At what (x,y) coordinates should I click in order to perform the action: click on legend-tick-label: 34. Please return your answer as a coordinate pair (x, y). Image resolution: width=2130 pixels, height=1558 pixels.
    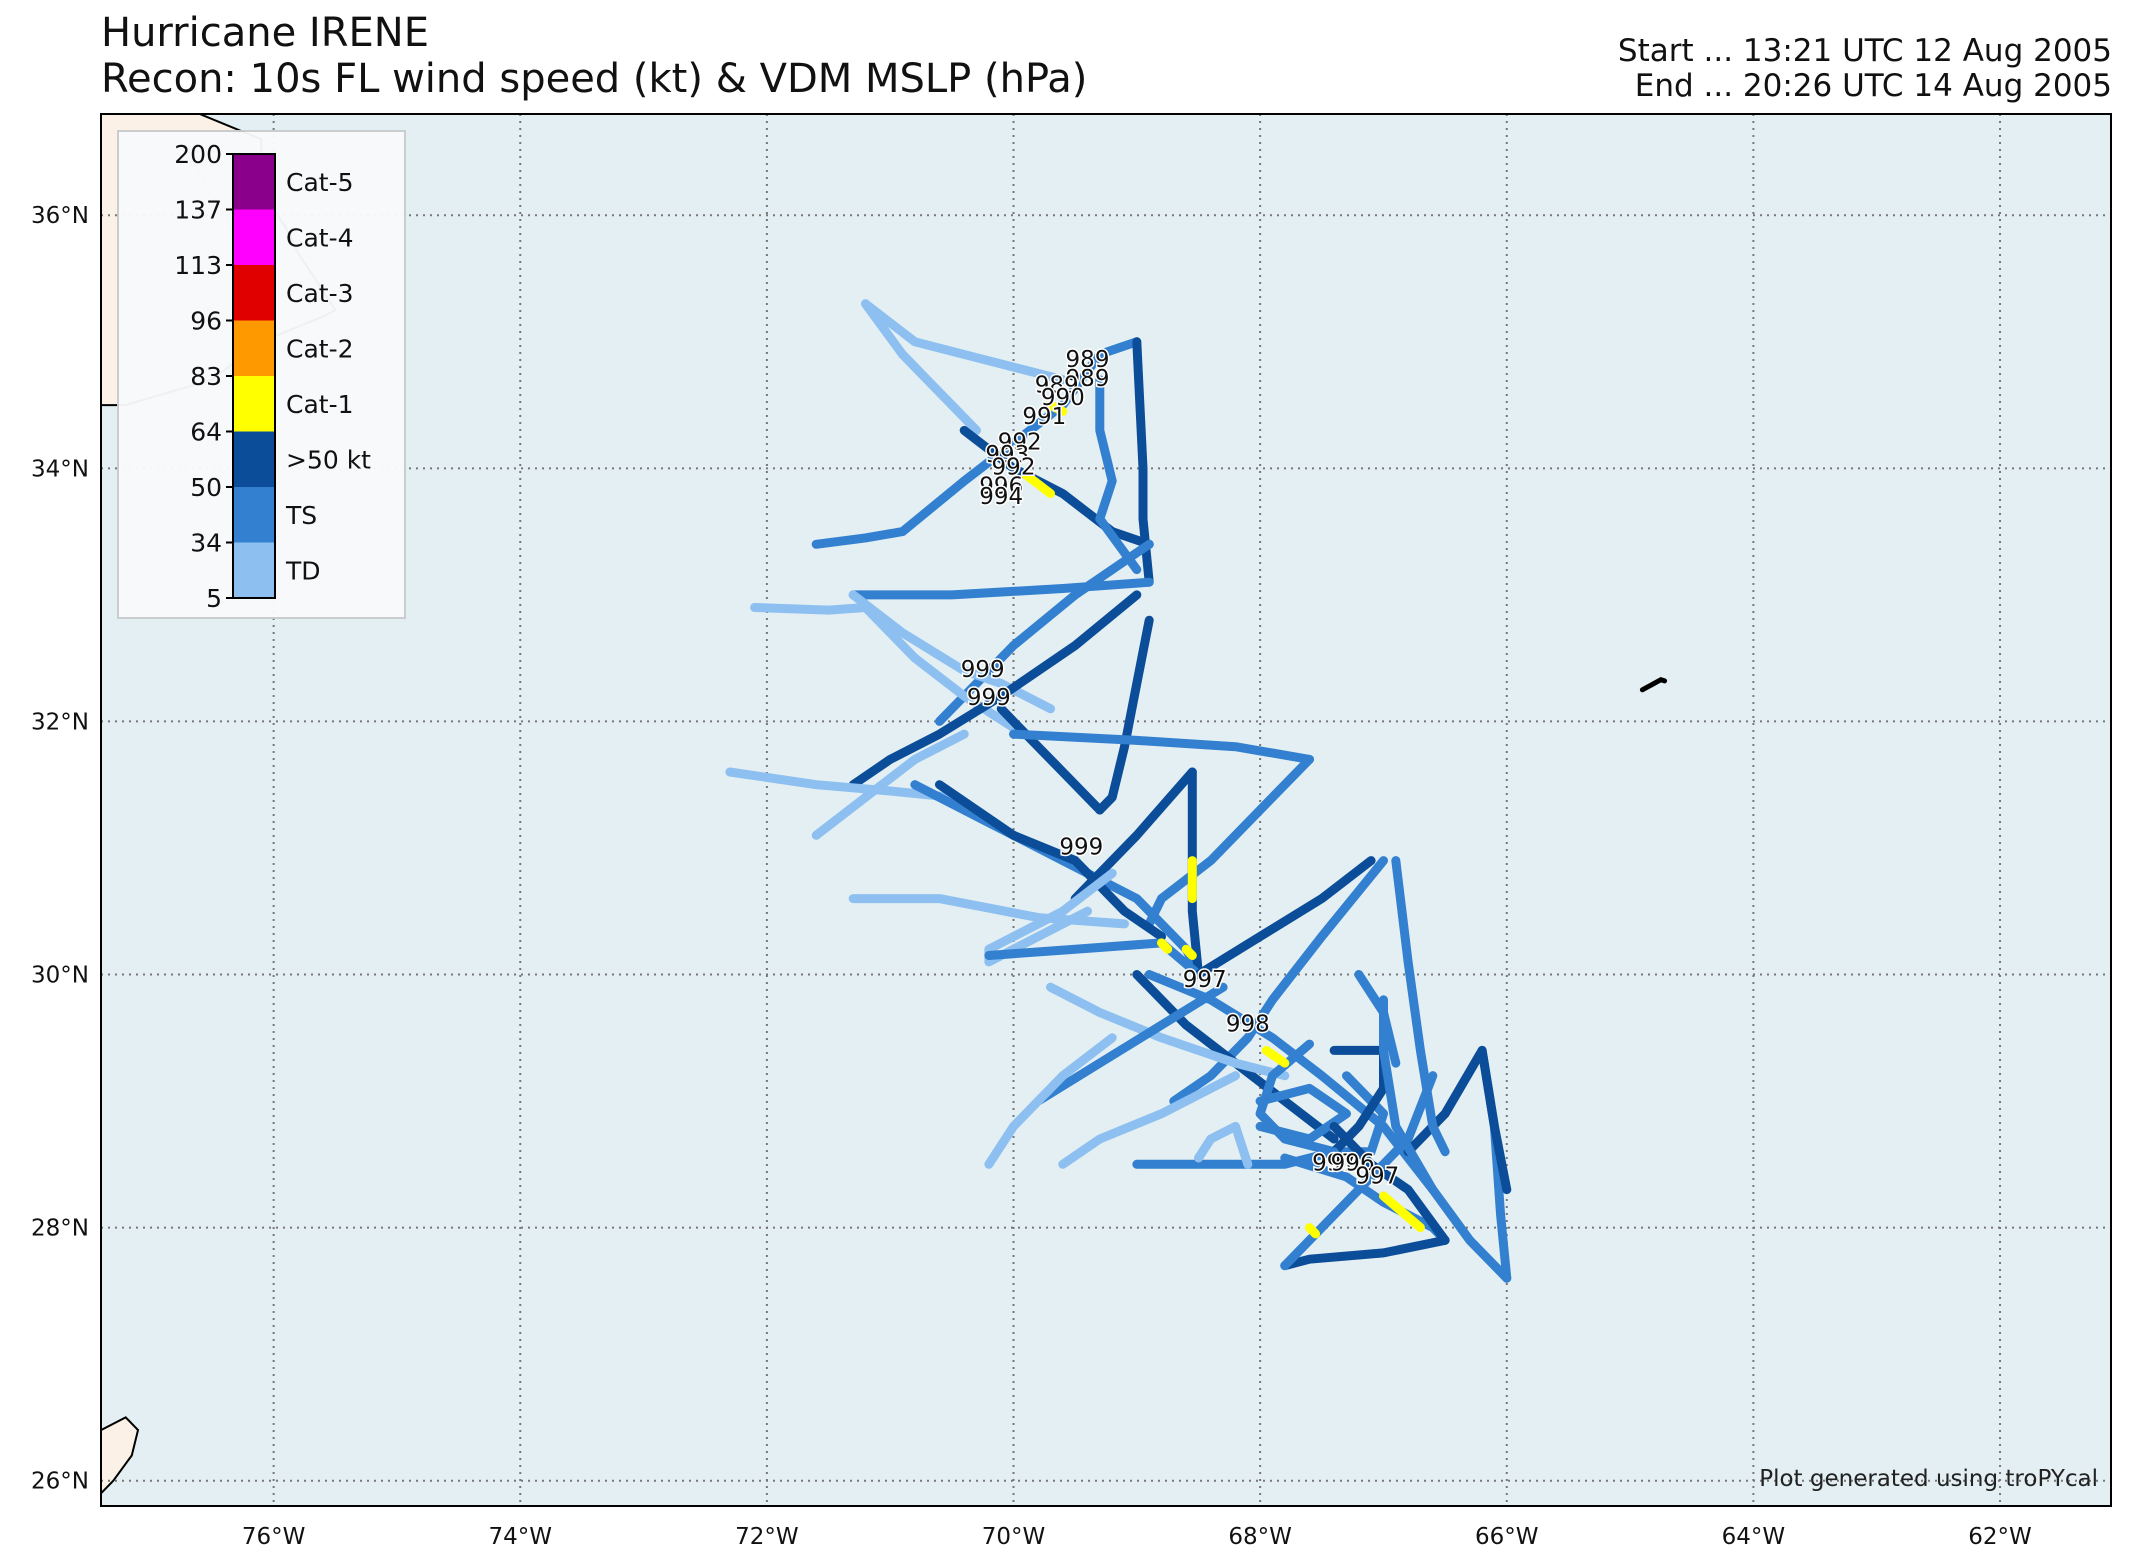
    Looking at the image, I should click on (206, 543).